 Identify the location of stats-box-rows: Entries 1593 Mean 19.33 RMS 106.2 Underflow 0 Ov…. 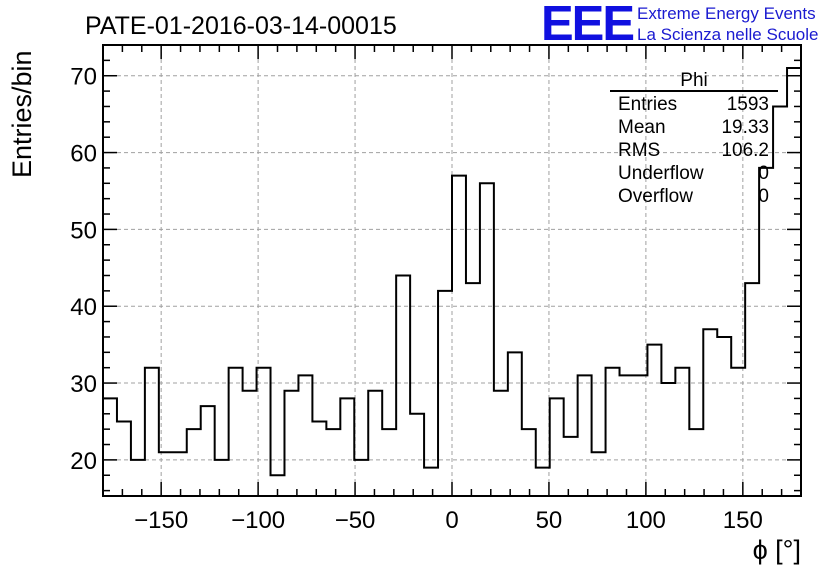
(693, 150).